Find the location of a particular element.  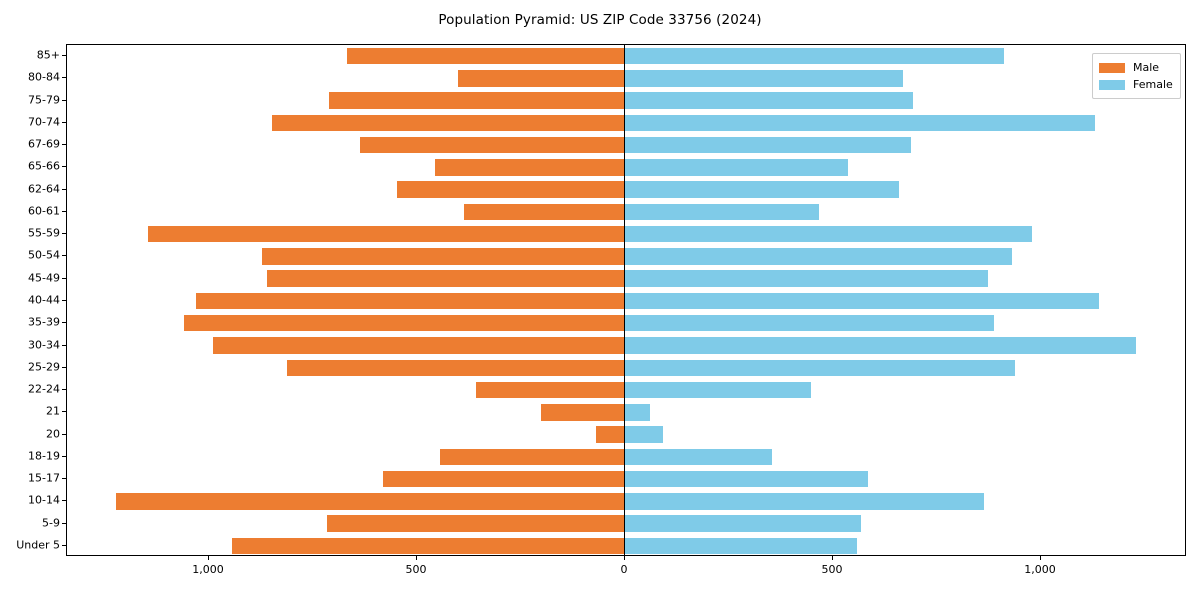

y-tick-label: 10-14 is located at coordinates (44, 500).